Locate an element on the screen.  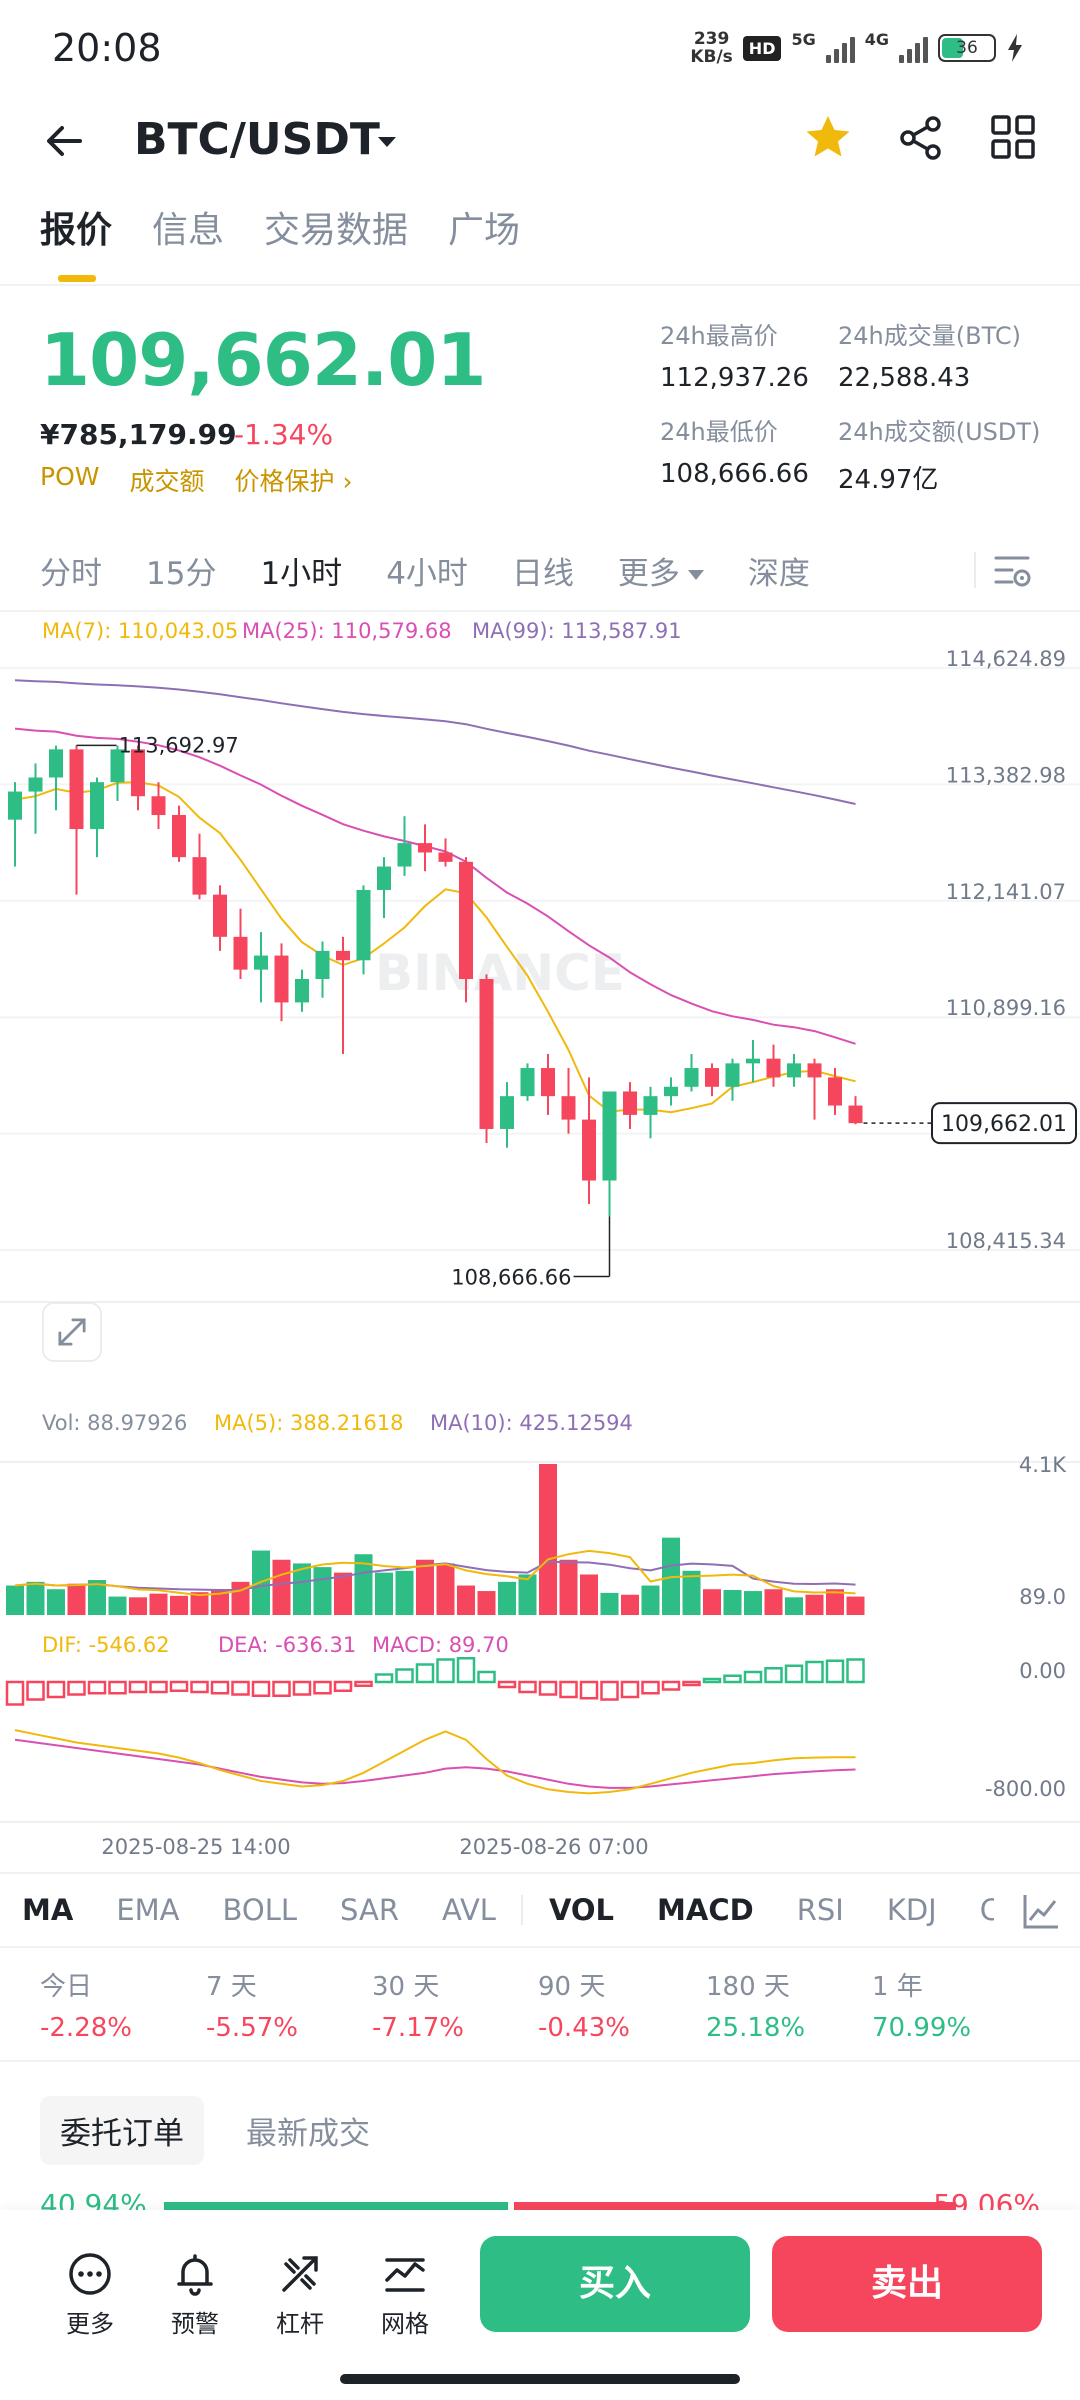
interval-1h: 1小时 is located at coordinates (301, 573).